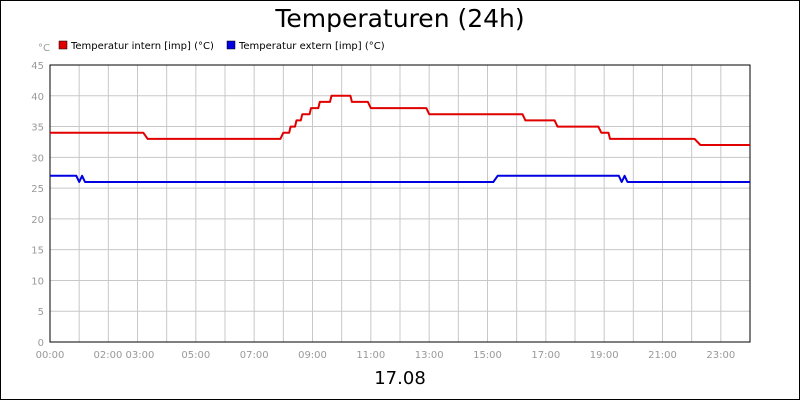 This screenshot has height=400, width=800. What do you see at coordinates (400, 18) in the screenshot?
I see `chart-title: Temperaturen (24h)` at bounding box center [400, 18].